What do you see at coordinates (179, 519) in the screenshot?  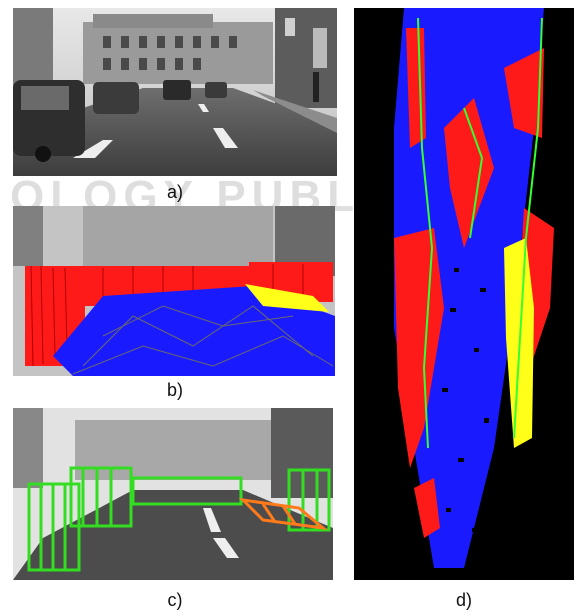 I see `obstacle-boxes` at bounding box center [179, 519].